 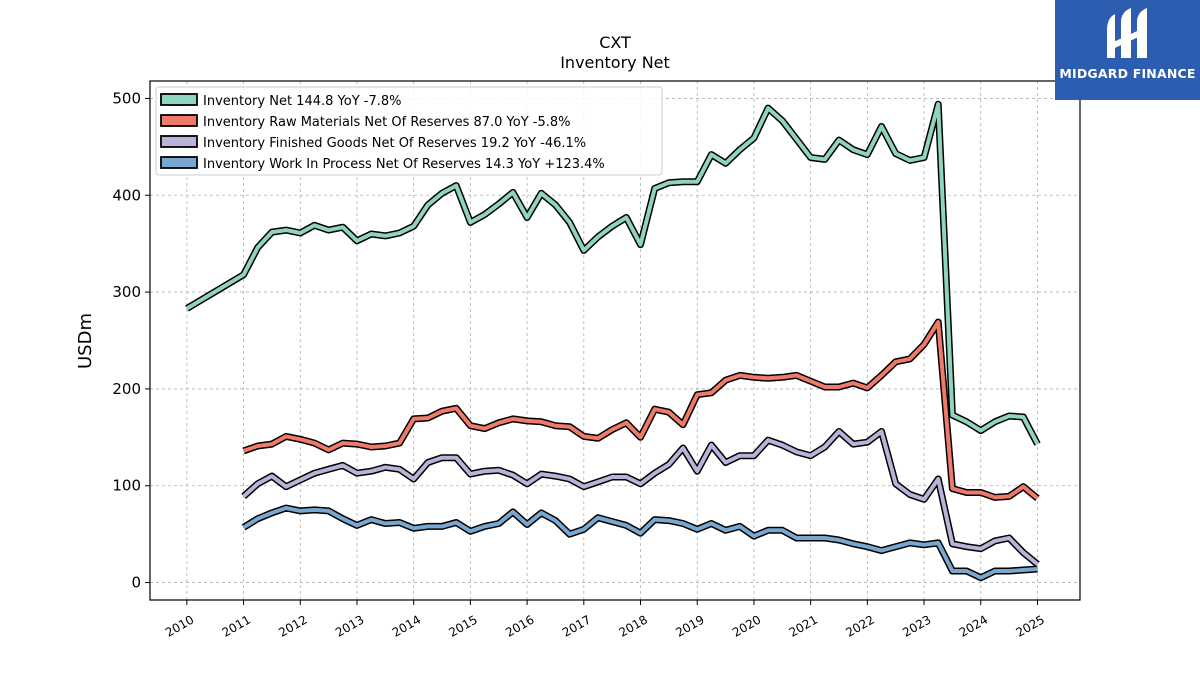 What do you see at coordinates (576, 625) in the screenshot?
I see `x-tick-label: 2017` at bounding box center [576, 625].